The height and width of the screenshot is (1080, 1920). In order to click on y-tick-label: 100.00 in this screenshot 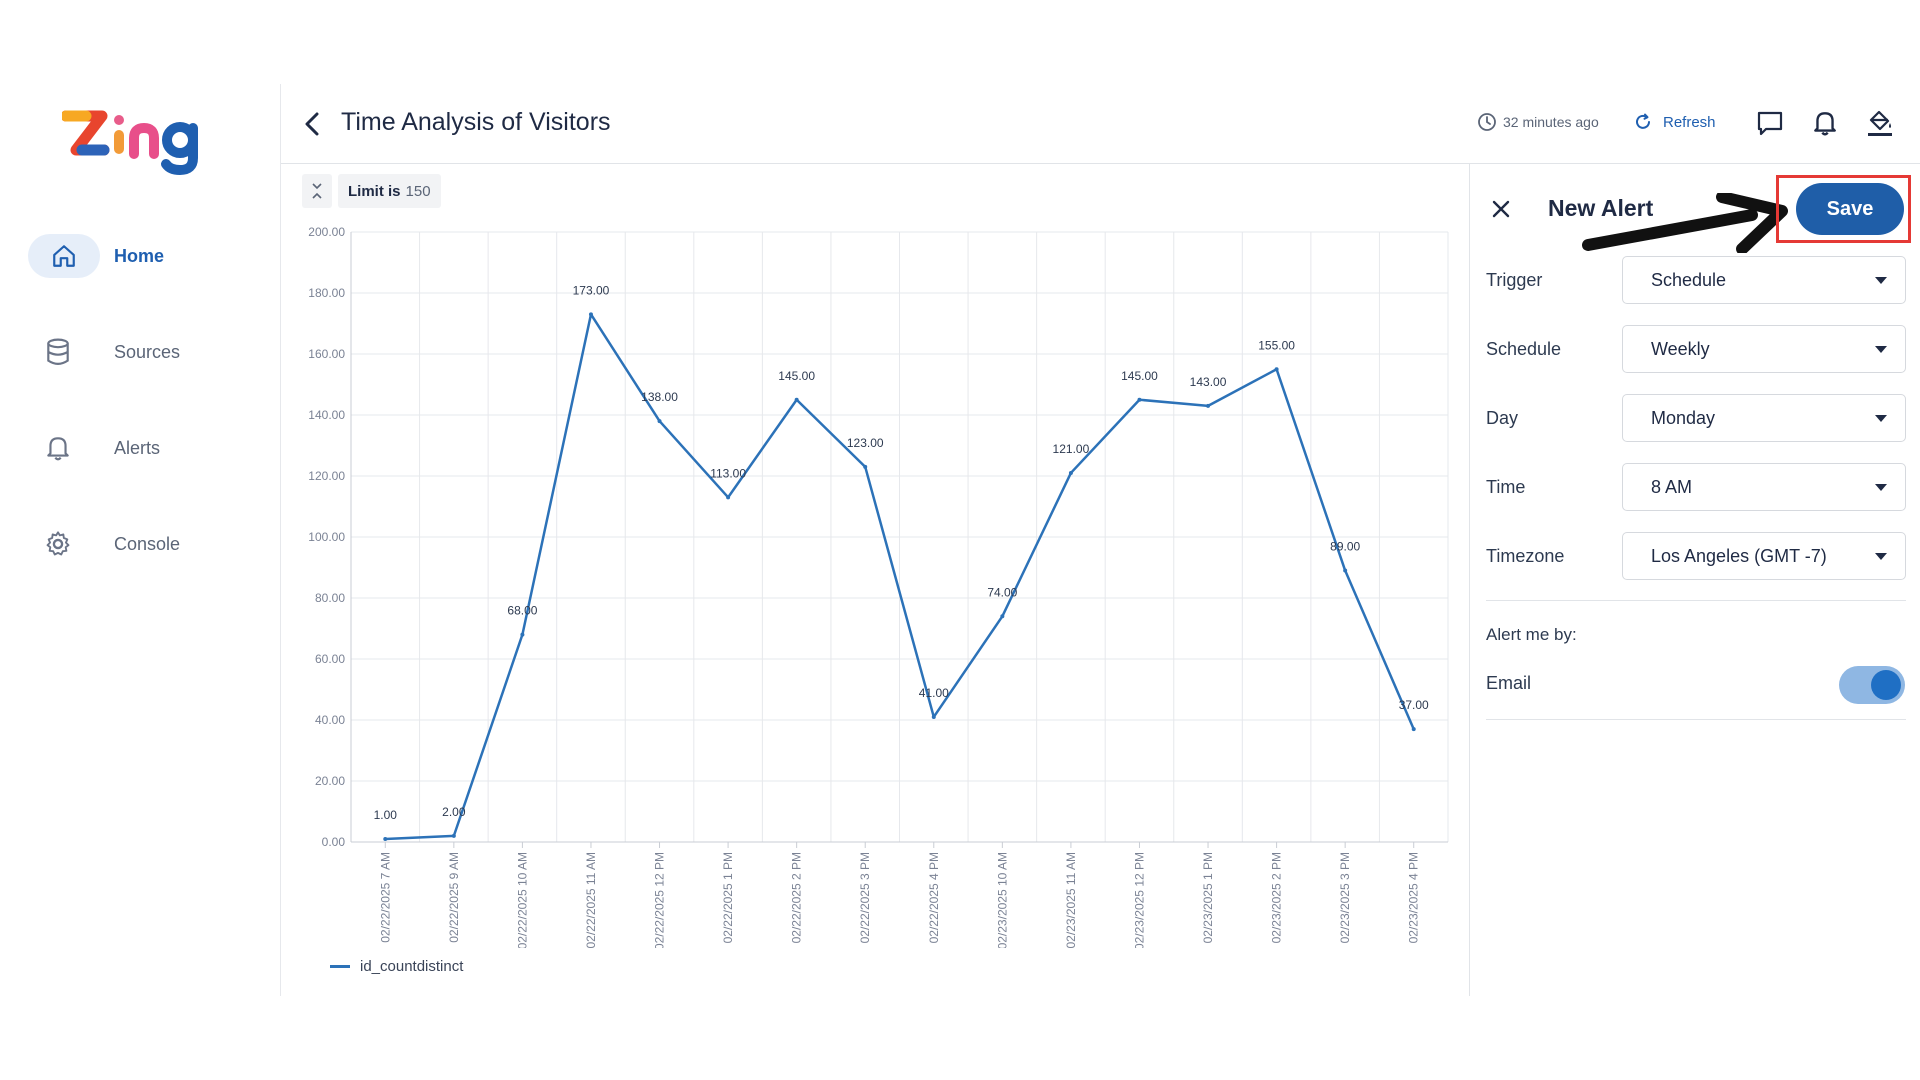, I will do `click(326, 537)`.